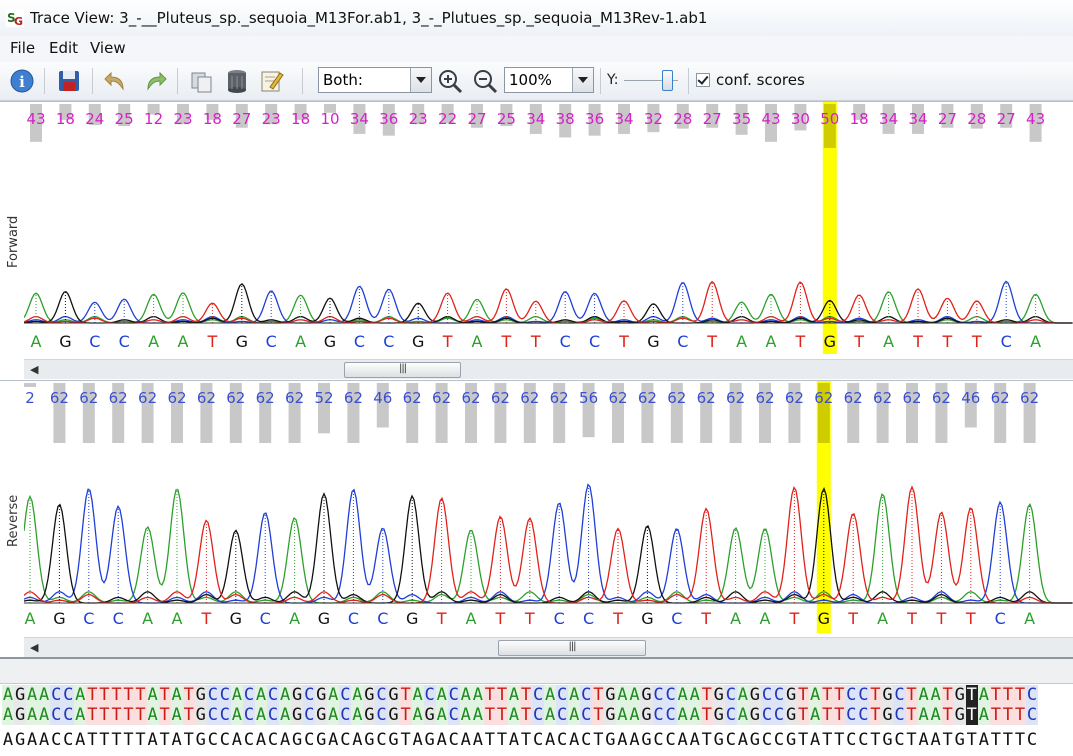  I want to click on reverse-horizontal-scrollbar: ◀ |||, so click(548, 647).